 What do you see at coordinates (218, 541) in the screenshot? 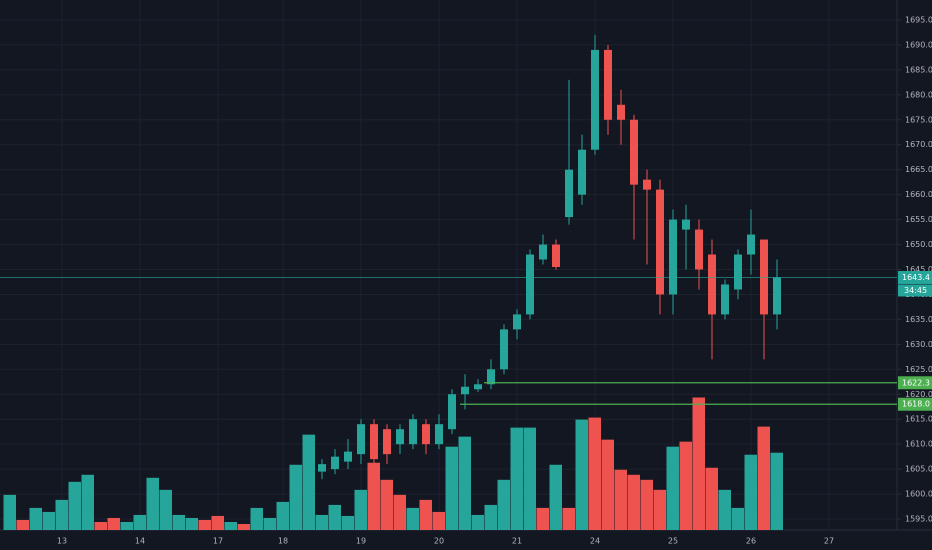
I see `x-tick-label: 17` at bounding box center [218, 541].